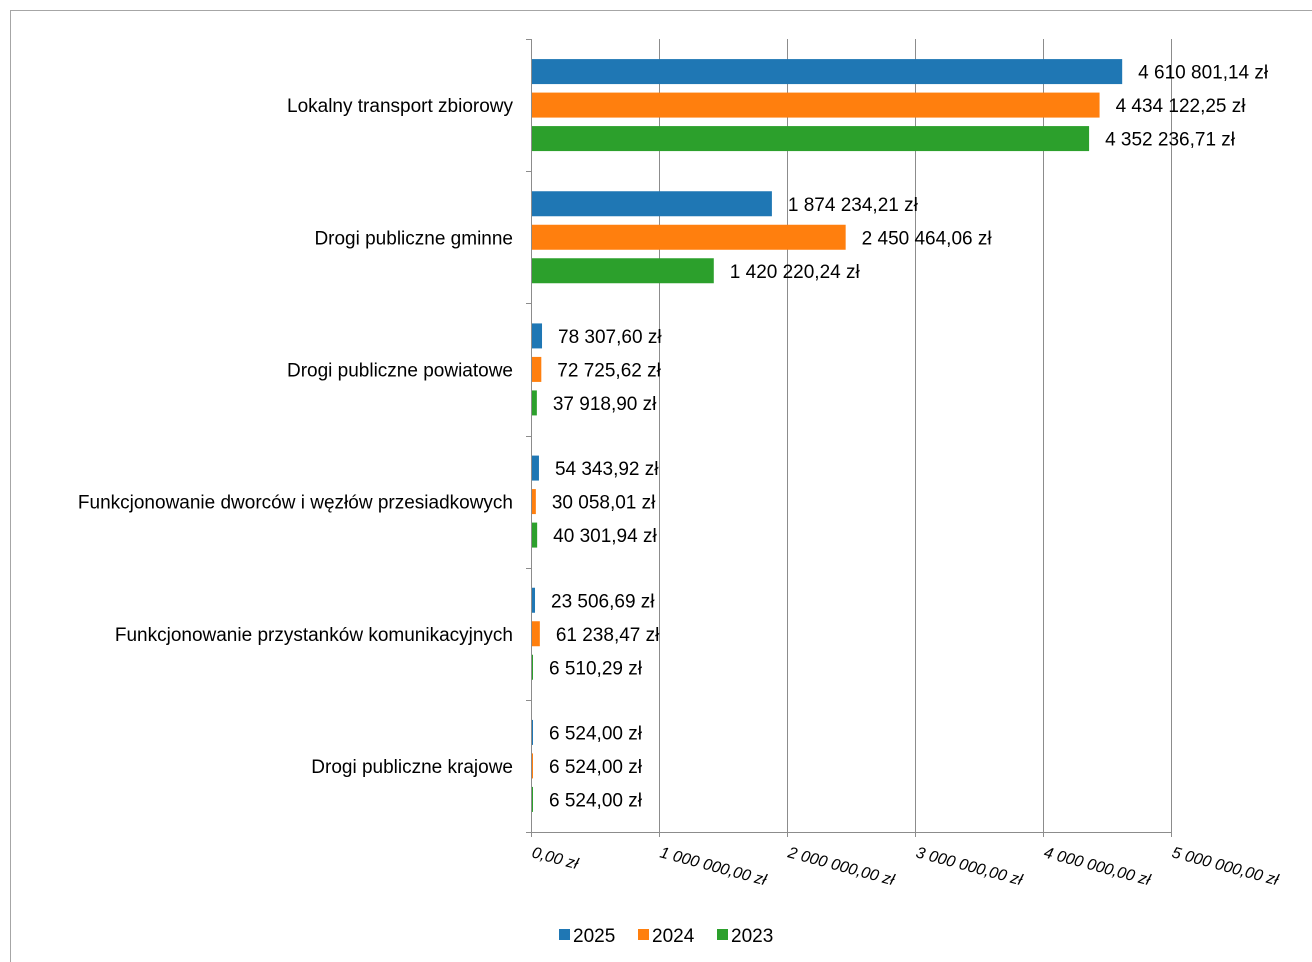  What do you see at coordinates (853, 205) in the screenshot?
I see `data-label: 1 874 234,21 zł` at bounding box center [853, 205].